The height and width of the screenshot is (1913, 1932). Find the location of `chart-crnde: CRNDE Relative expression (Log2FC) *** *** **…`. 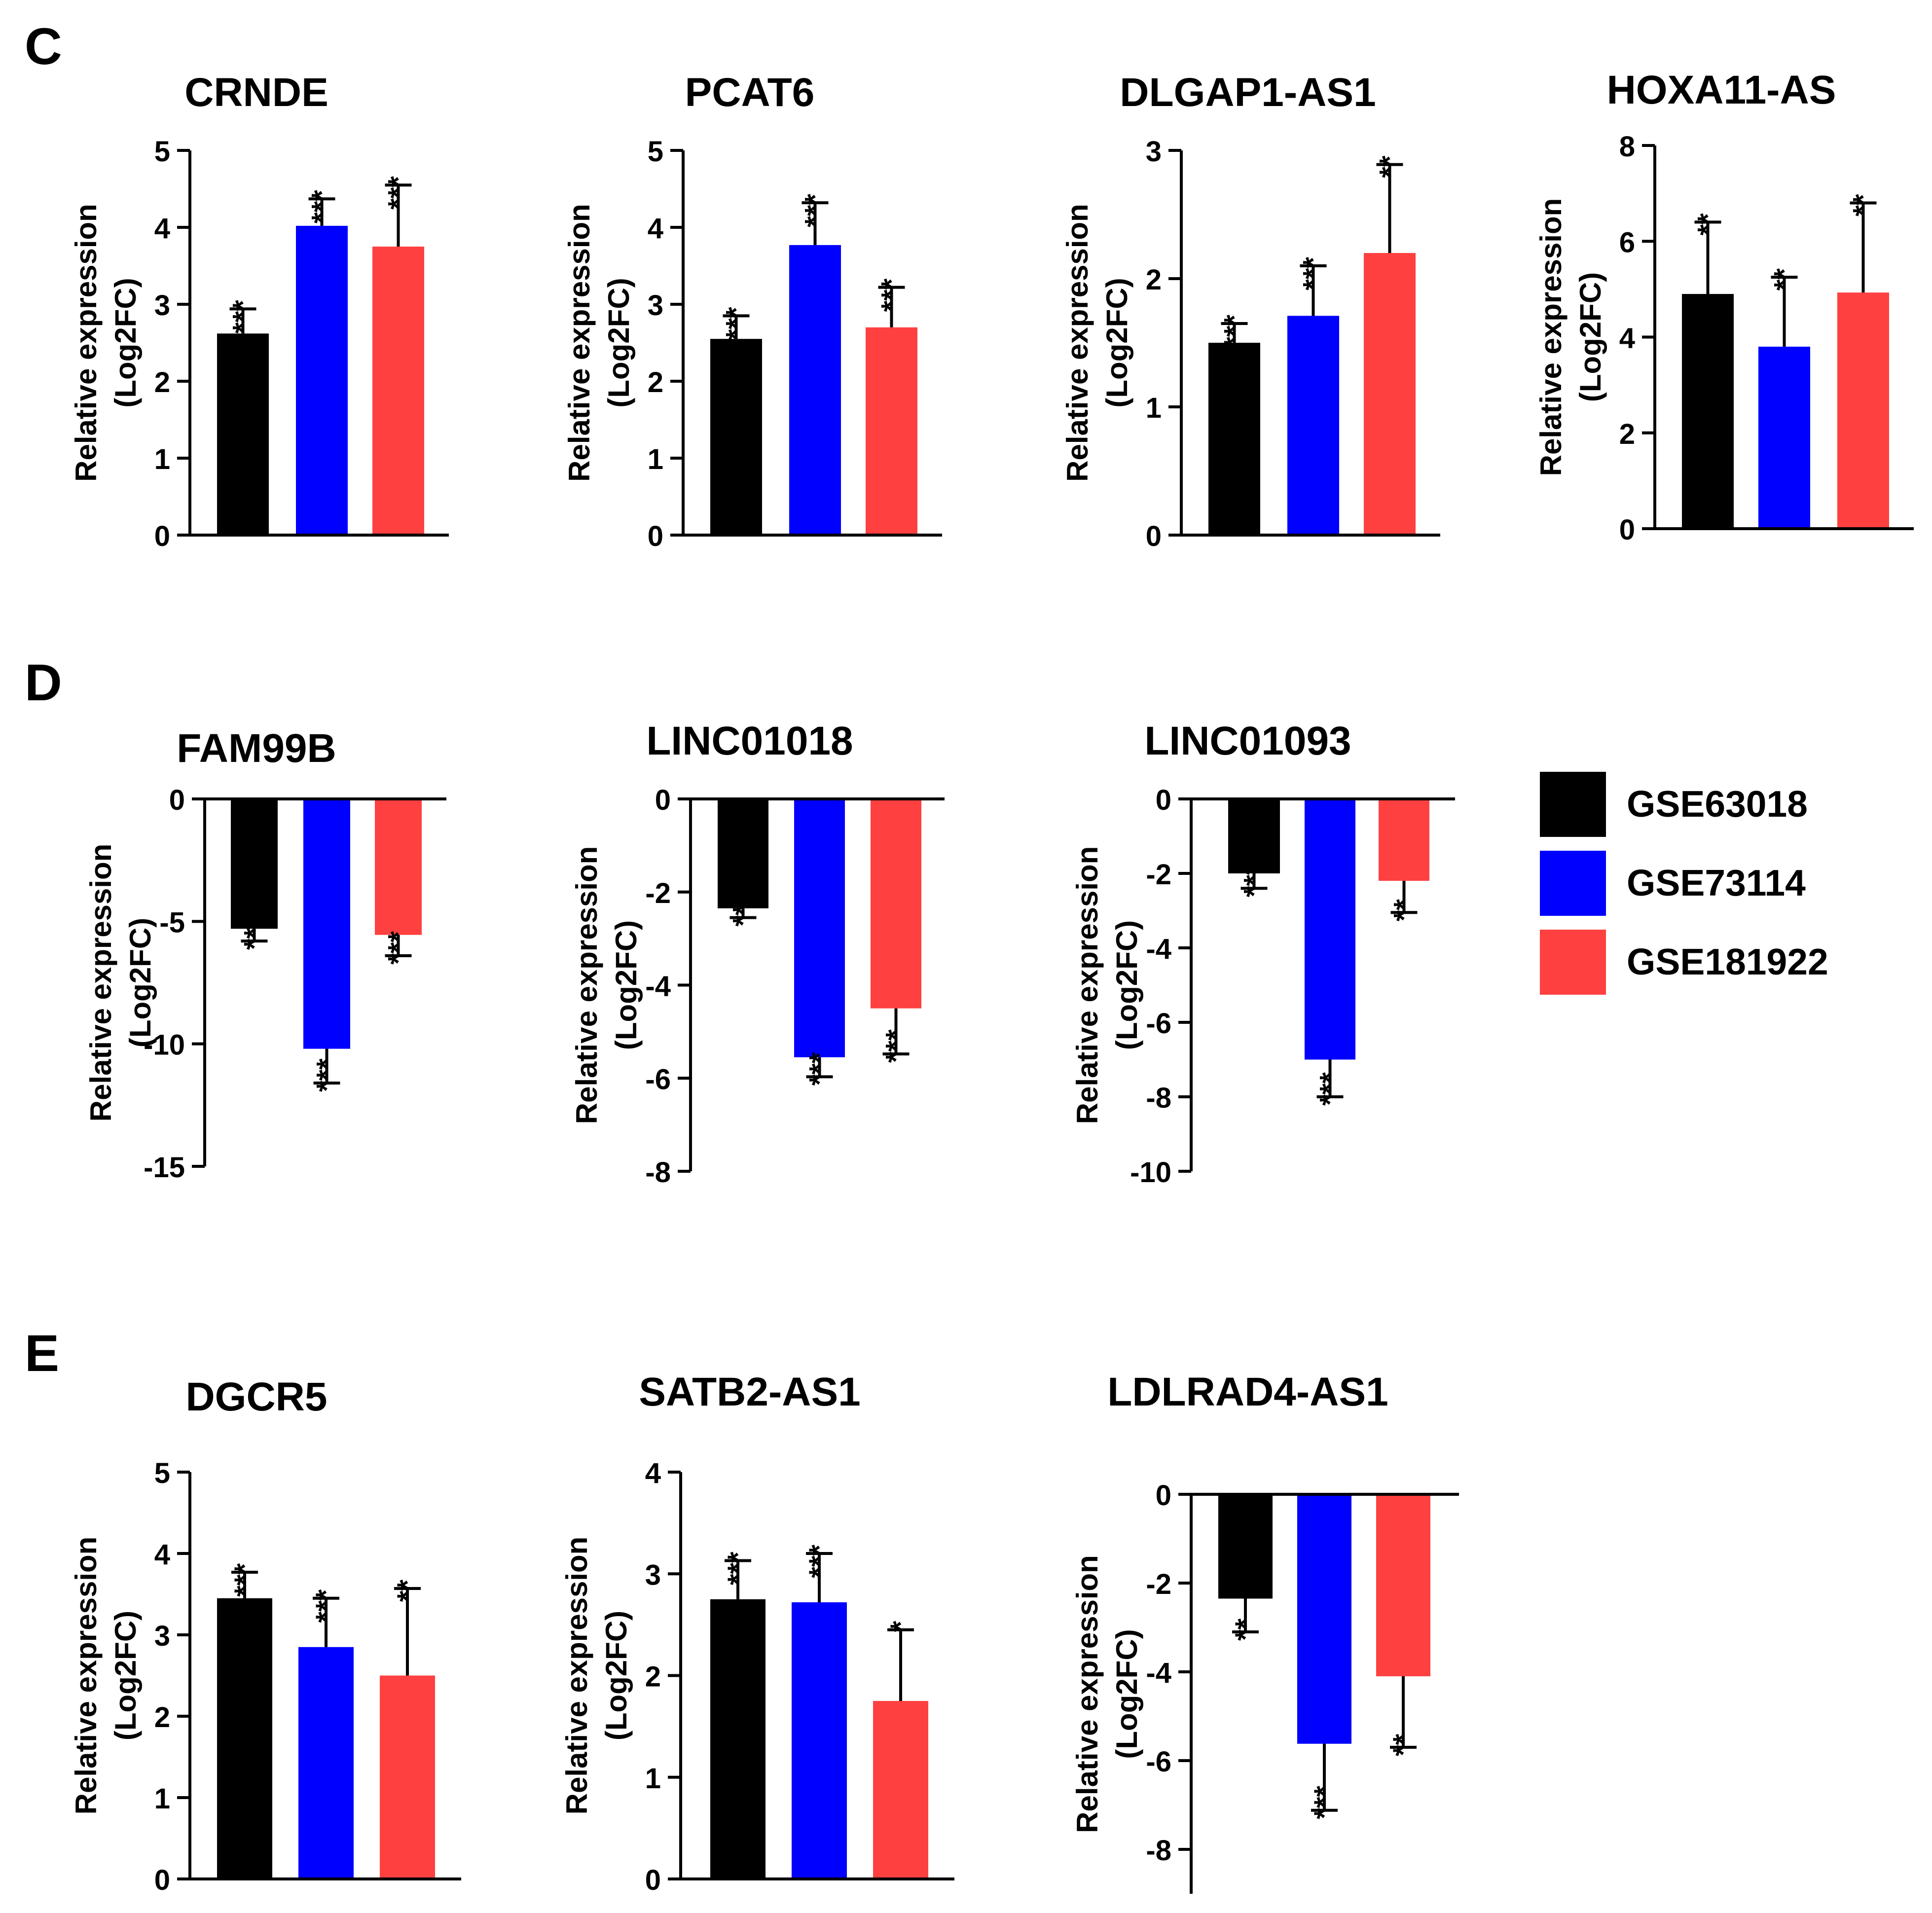

chart-crnde: CRNDE Relative expression (Log2FC) *** *** **… is located at coordinates (259, 311).